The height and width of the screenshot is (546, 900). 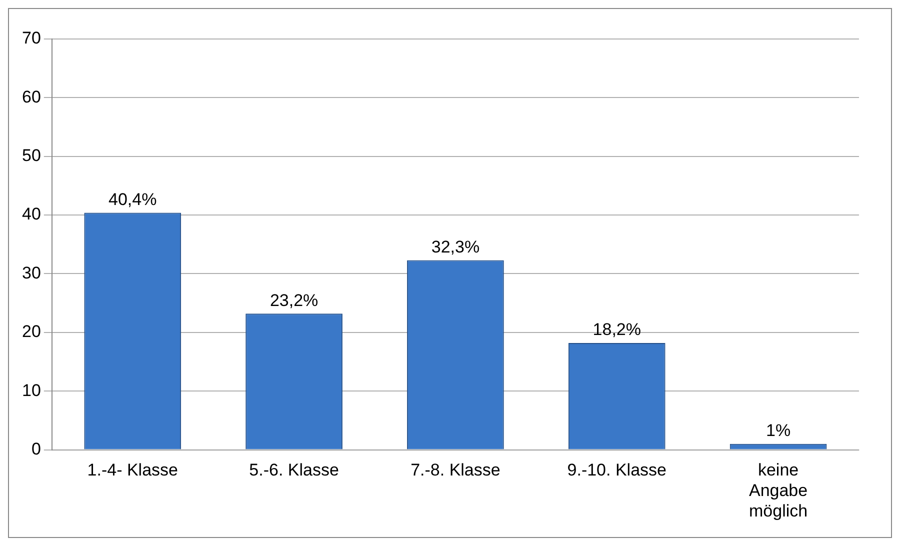 What do you see at coordinates (455, 470) in the screenshot?
I see `x-tick-label: 7.-8. Klasse` at bounding box center [455, 470].